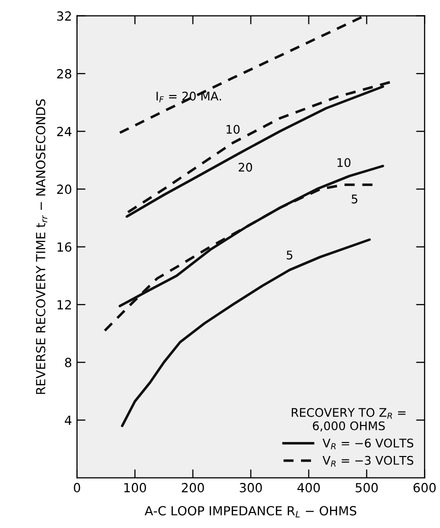 This screenshot has height=528, width=440. What do you see at coordinates (42, 246) in the screenshot?
I see `y-axis-title: REVERSE RECOVERY TIME t$_{rr}$ − NANOSECONDS` at bounding box center [42, 246].